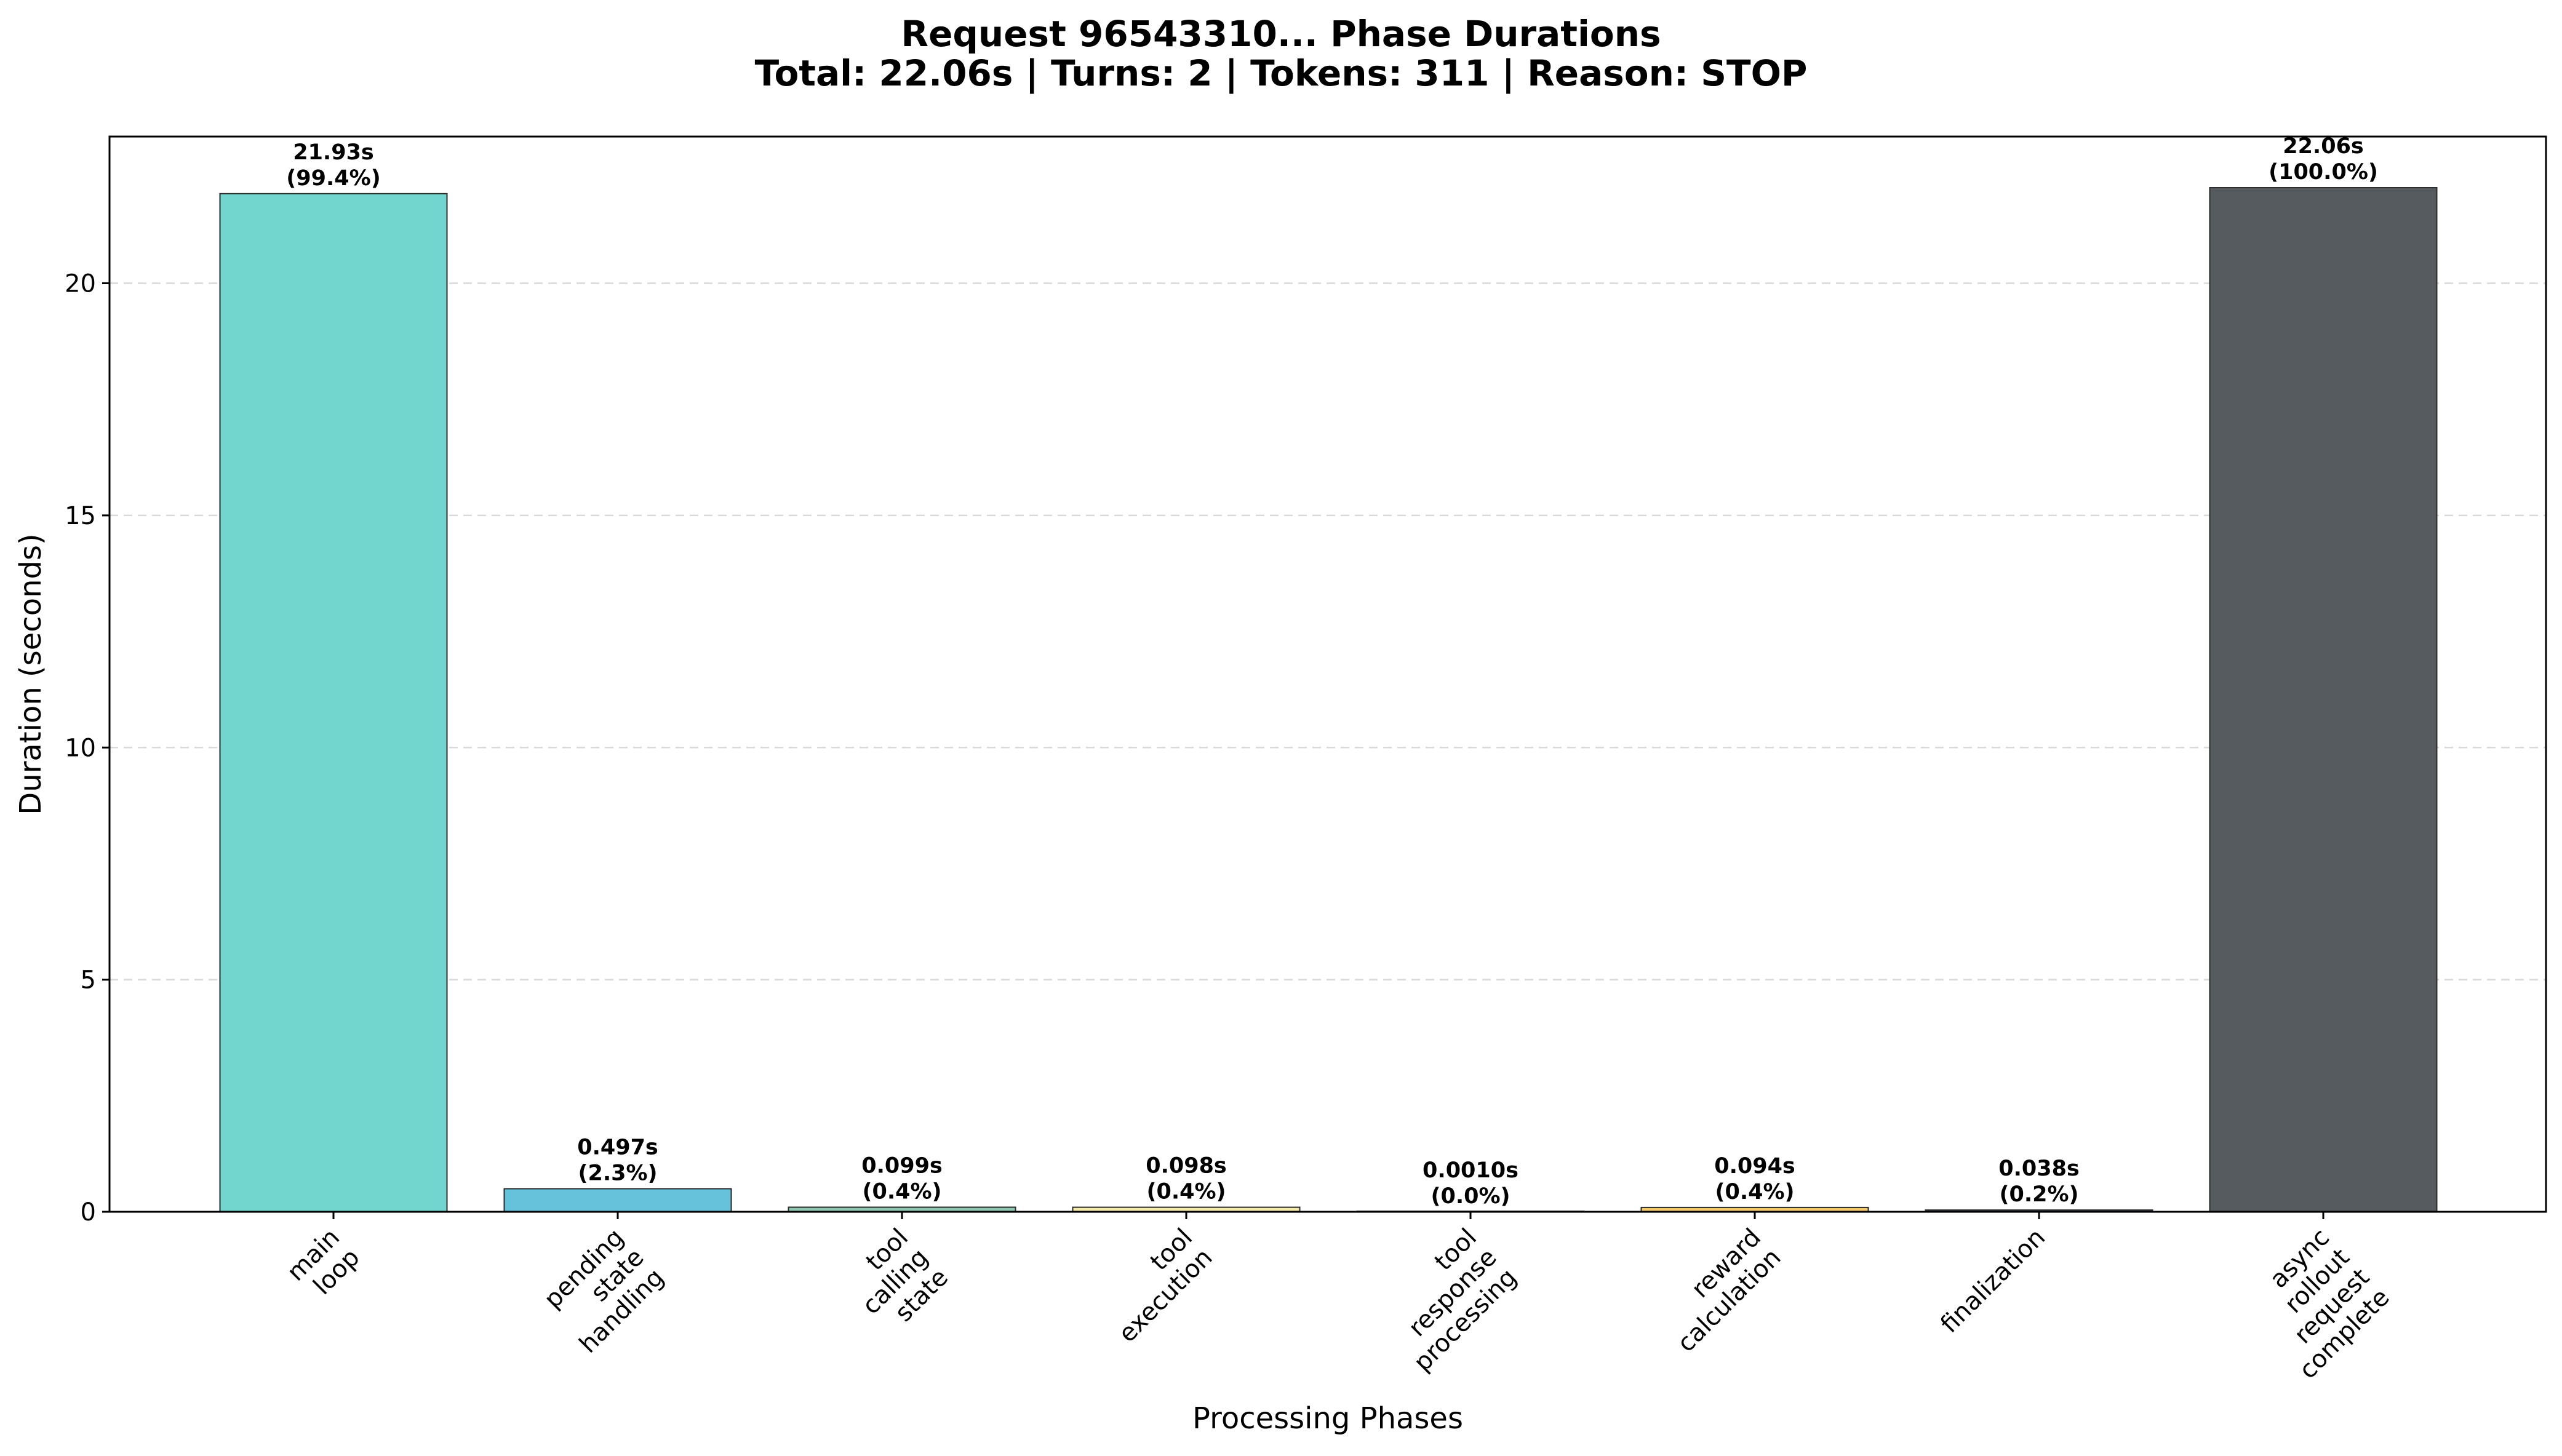 The image size is (2562, 1456). Describe the element at coordinates (80, 284) in the screenshot. I see `y-tick-label: 20` at that location.